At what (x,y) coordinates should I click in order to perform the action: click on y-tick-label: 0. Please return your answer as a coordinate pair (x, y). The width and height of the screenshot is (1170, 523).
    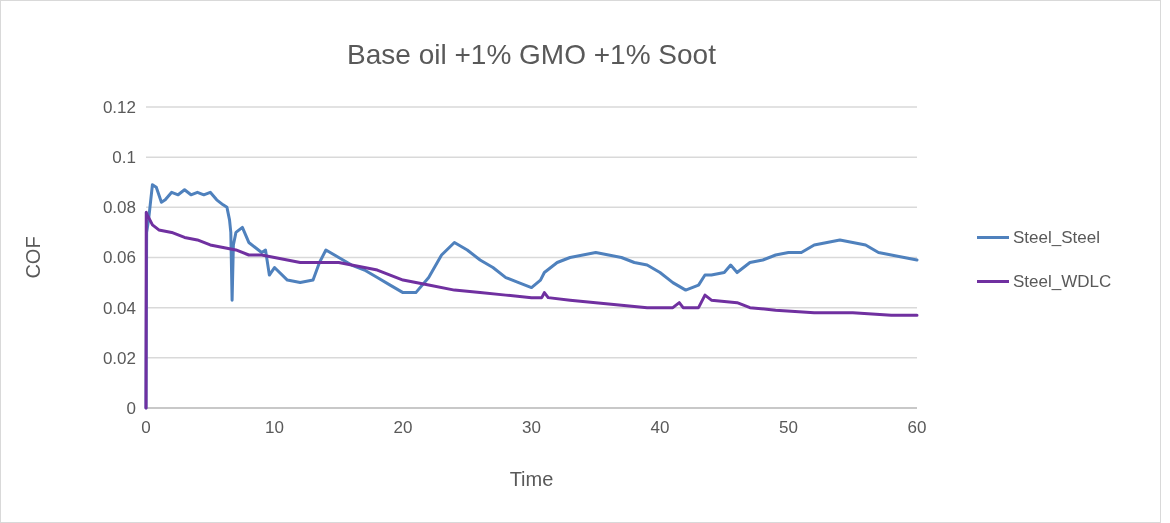
    Looking at the image, I should click on (131, 408).